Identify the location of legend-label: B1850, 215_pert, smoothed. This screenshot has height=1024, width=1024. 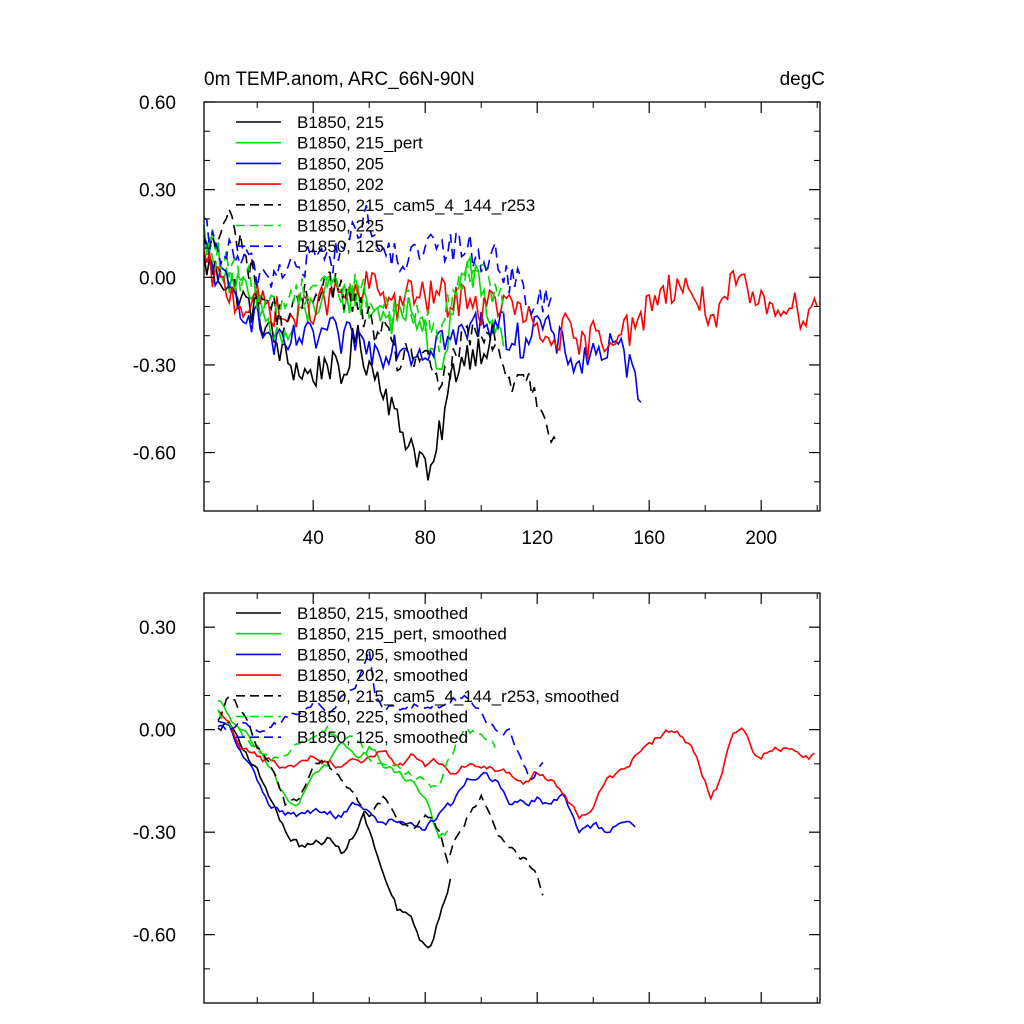
(402, 634).